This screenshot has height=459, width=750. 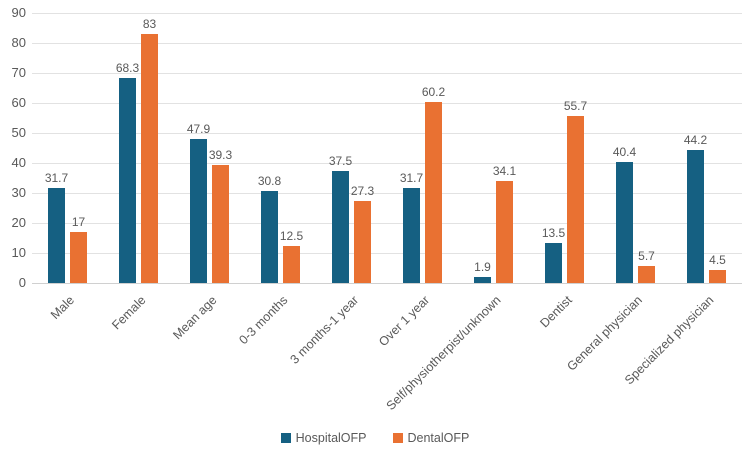 What do you see at coordinates (553, 254) in the screenshot?
I see `bar-hospitalofp-dentist: 13.5` at bounding box center [553, 254].